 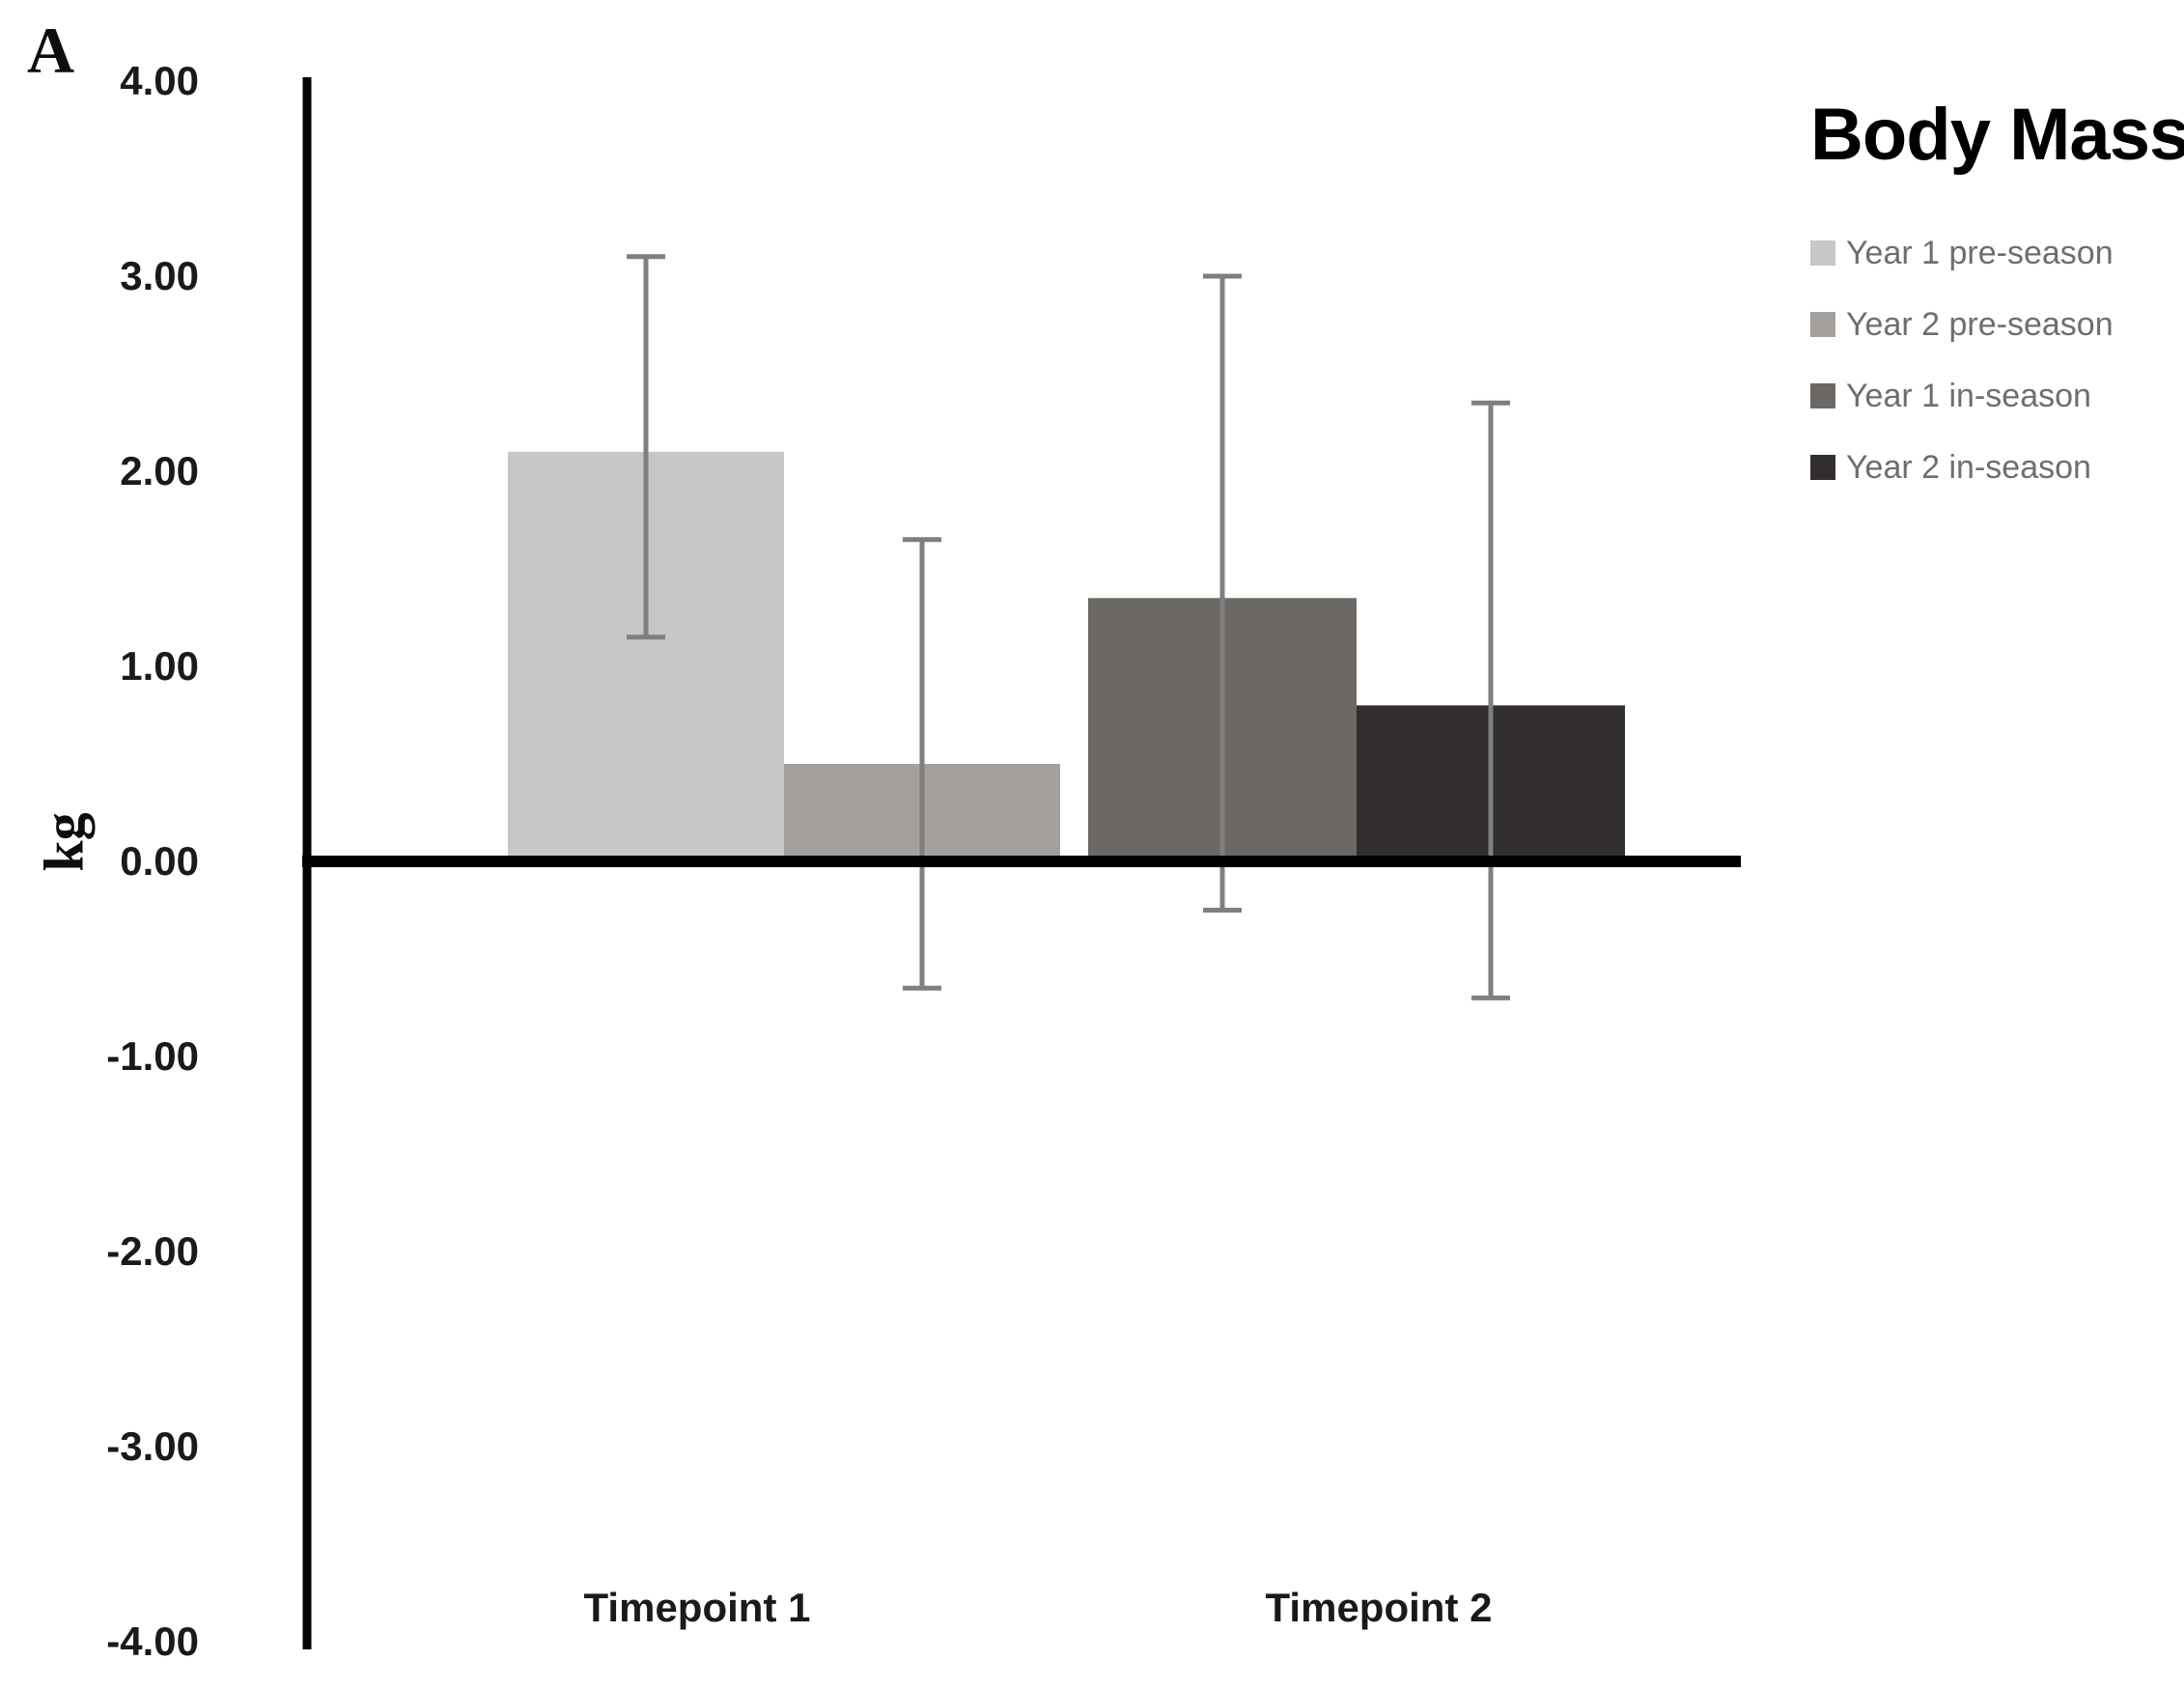 What do you see at coordinates (1980, 324) in the screenshot?
I see `legend-item-label: Year 2 pre-season` at bounding box center [1980, 324].